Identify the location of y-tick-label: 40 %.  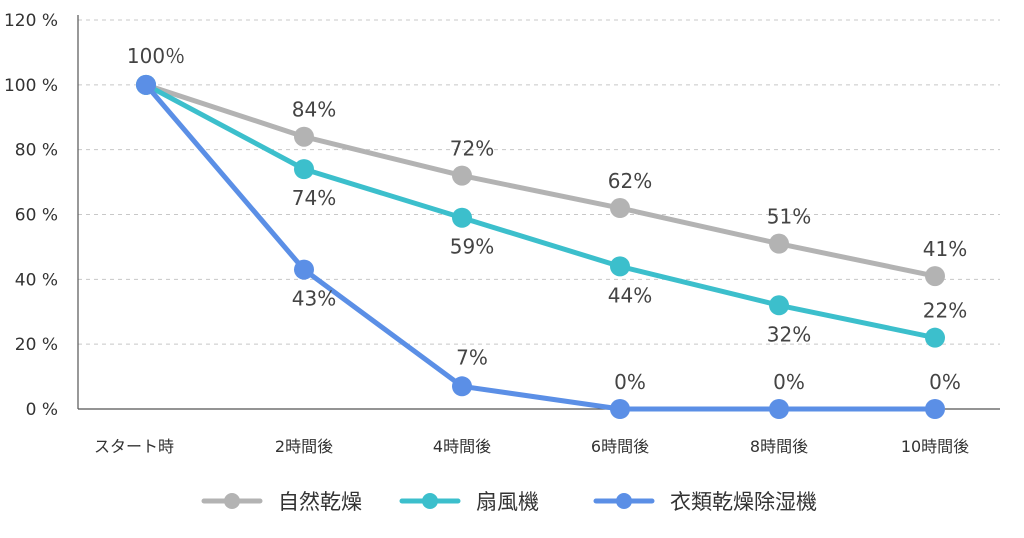
(36, 280).